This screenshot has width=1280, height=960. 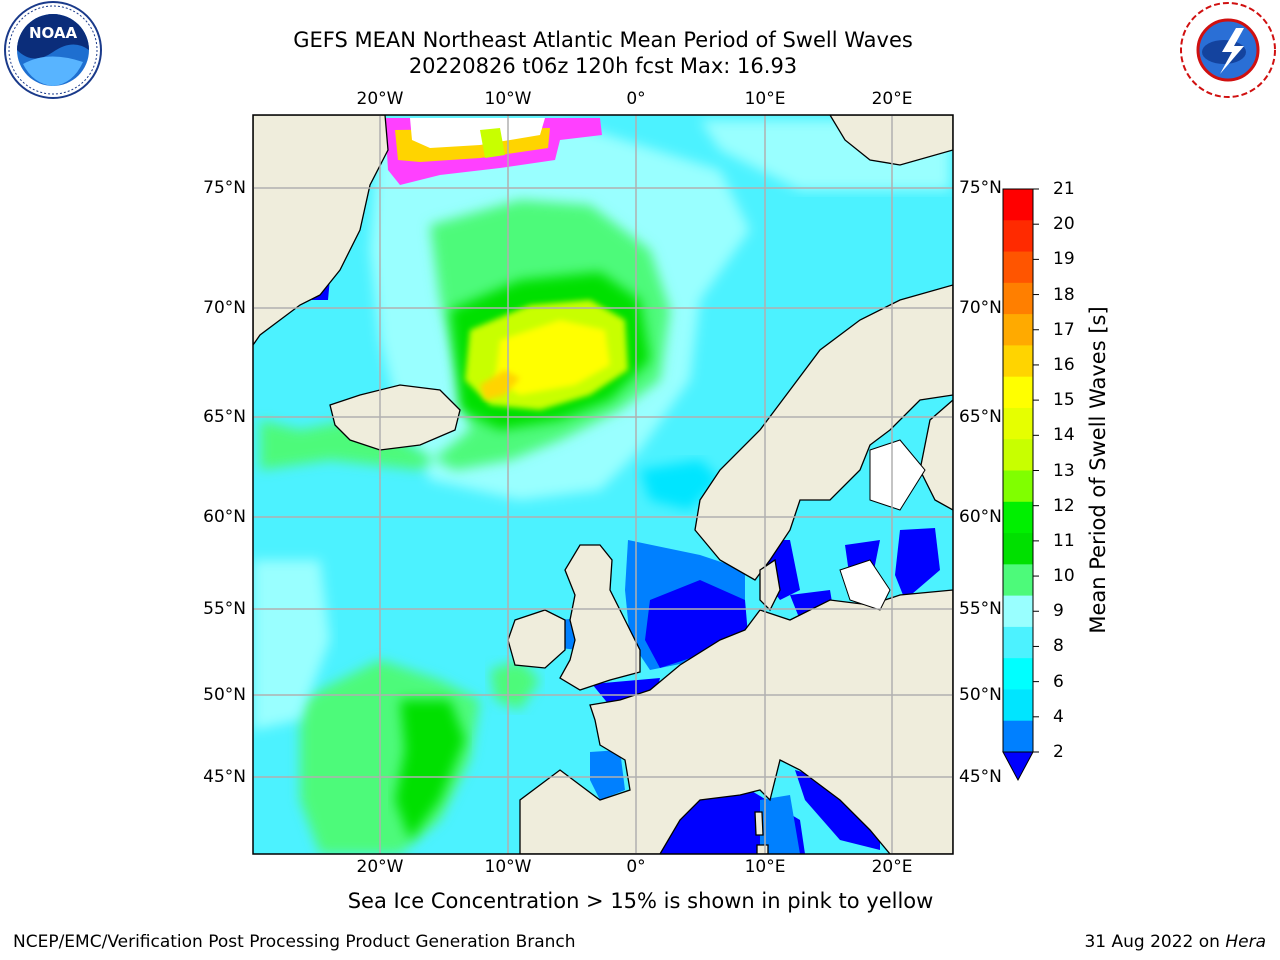 I want to click on top-lon-label: 20°W, so click(x=380, y=99).